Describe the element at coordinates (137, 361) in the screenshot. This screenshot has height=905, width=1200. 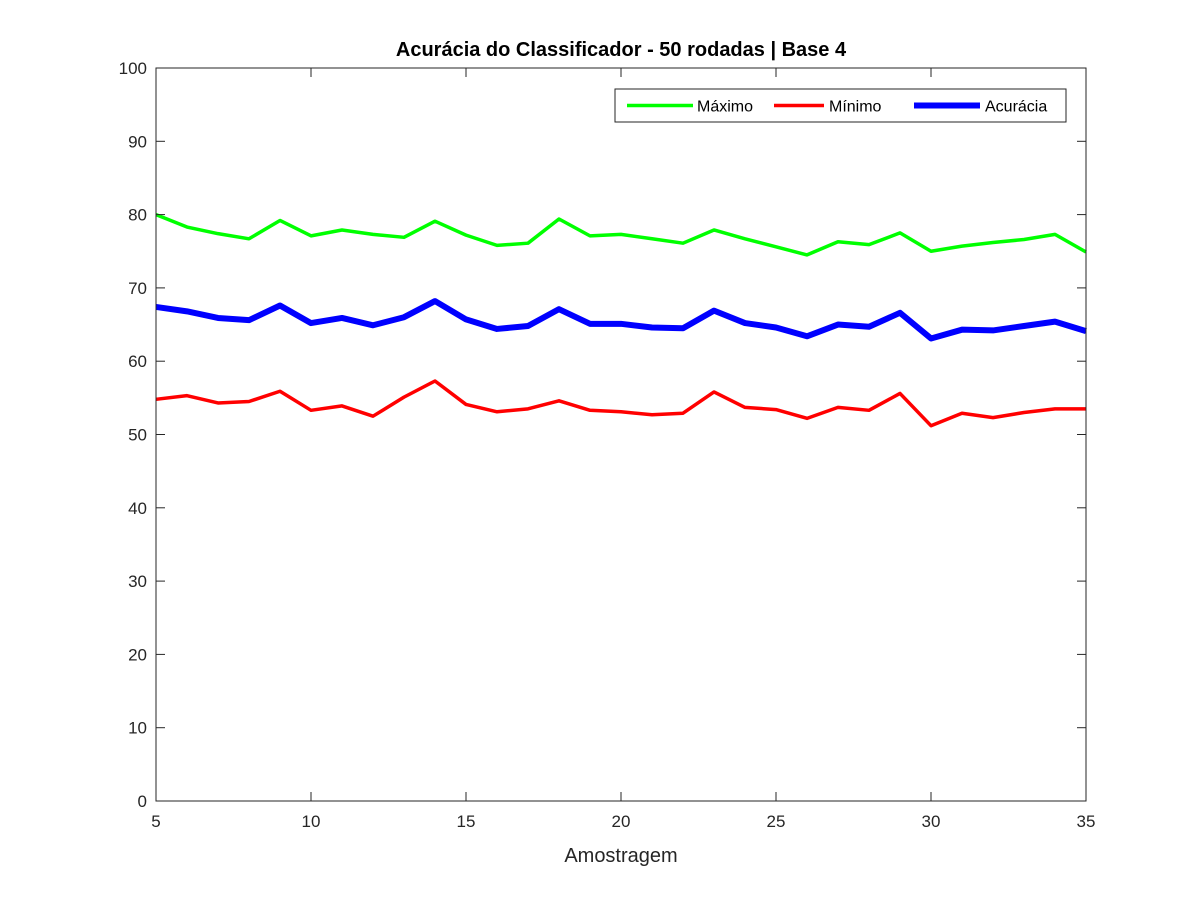
I see `y-tick-label: 60` at that location.